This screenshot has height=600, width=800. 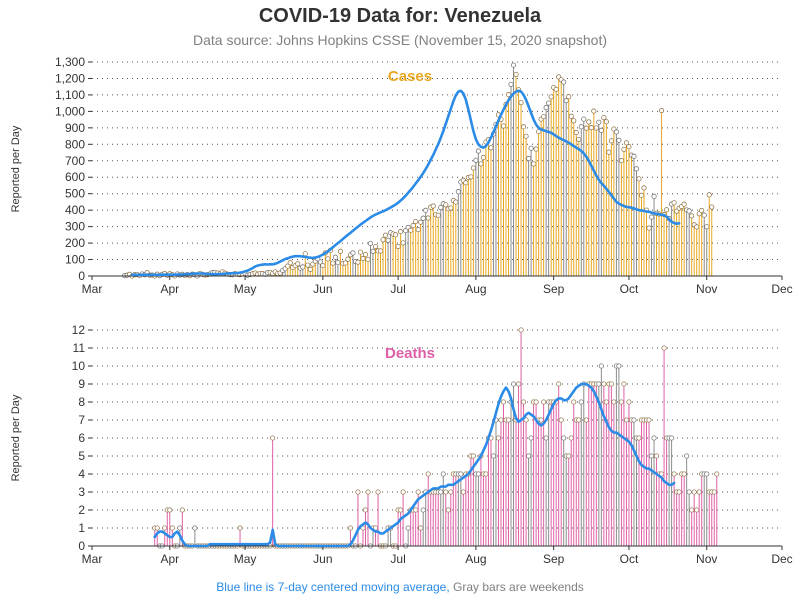 What do you see at coordinates (79, 330) in the screenshot?
I see `deaths-ytick-label: 12` at bounding box center [79, 330].